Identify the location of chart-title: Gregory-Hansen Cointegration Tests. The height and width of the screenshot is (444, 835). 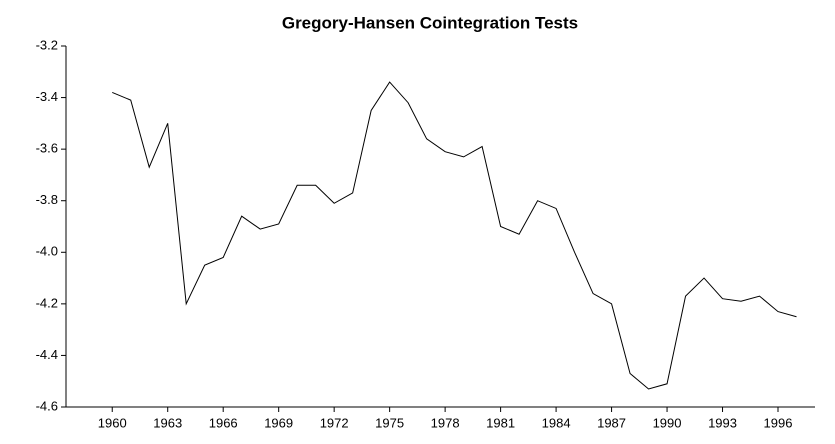
(430, 22).